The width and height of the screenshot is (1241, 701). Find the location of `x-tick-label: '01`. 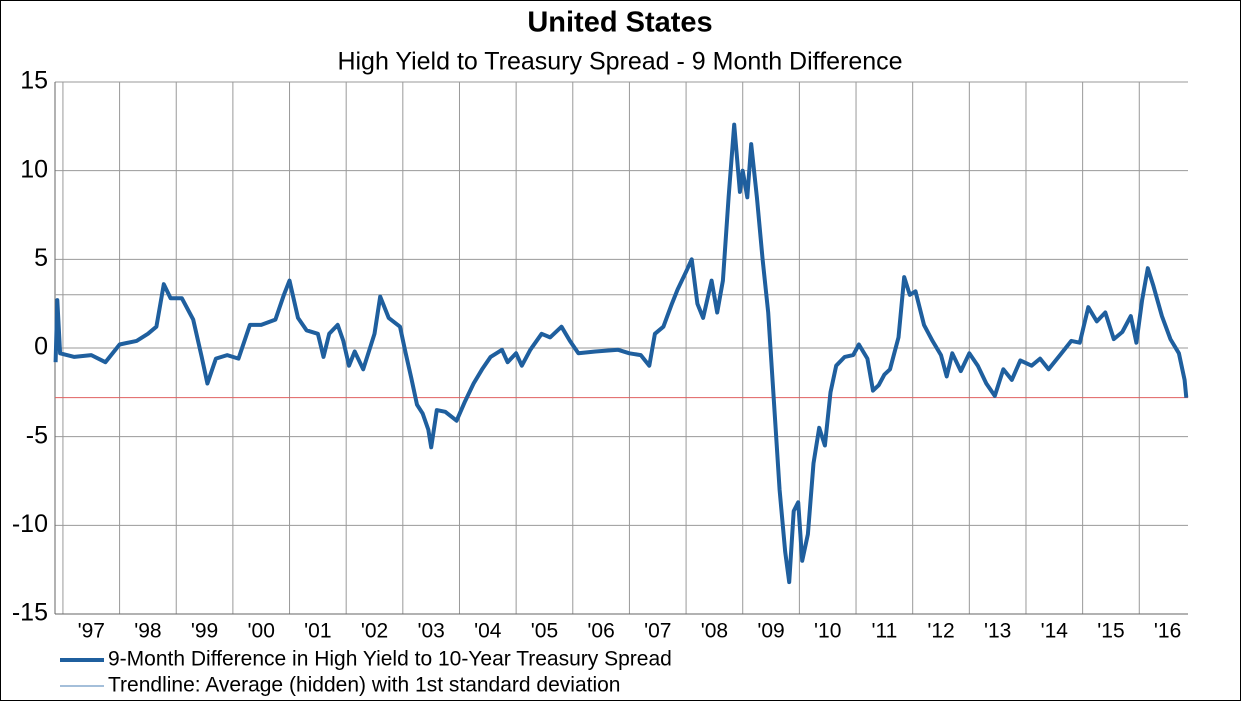

x-tick-label: '01 is located at coordinates (317, 631).